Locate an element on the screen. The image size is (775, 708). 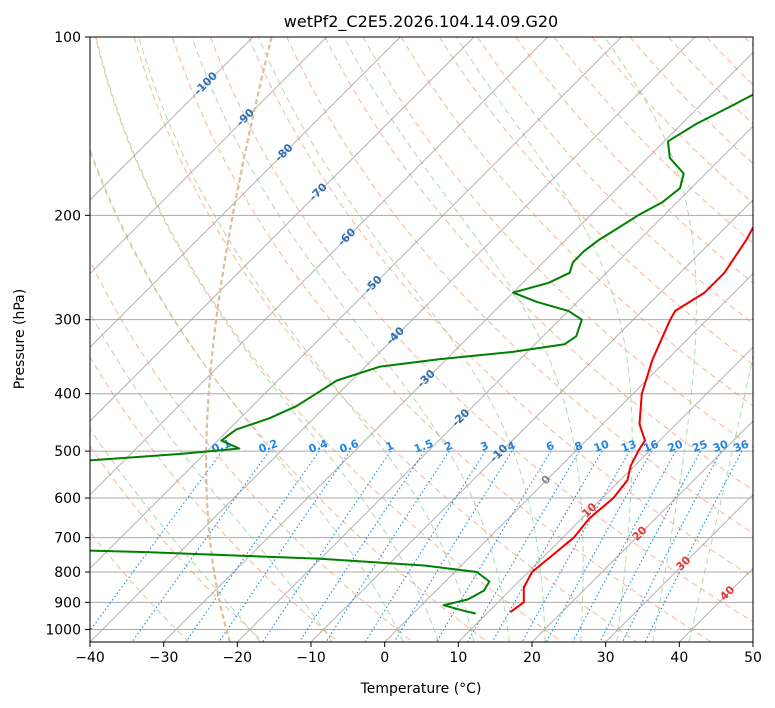
x-tick-label: 50 is located at coordinates (753, 658).